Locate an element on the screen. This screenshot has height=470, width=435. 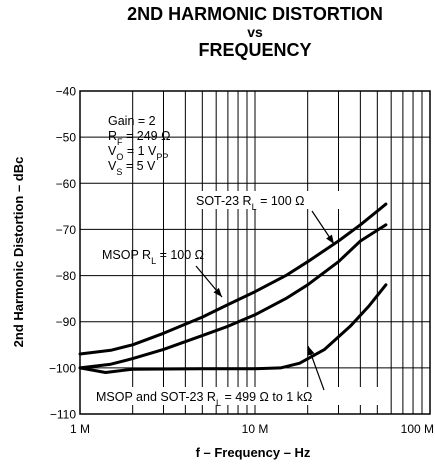
x-axis-label: f – Frequency – Hz is located at coordinates (253, 452).